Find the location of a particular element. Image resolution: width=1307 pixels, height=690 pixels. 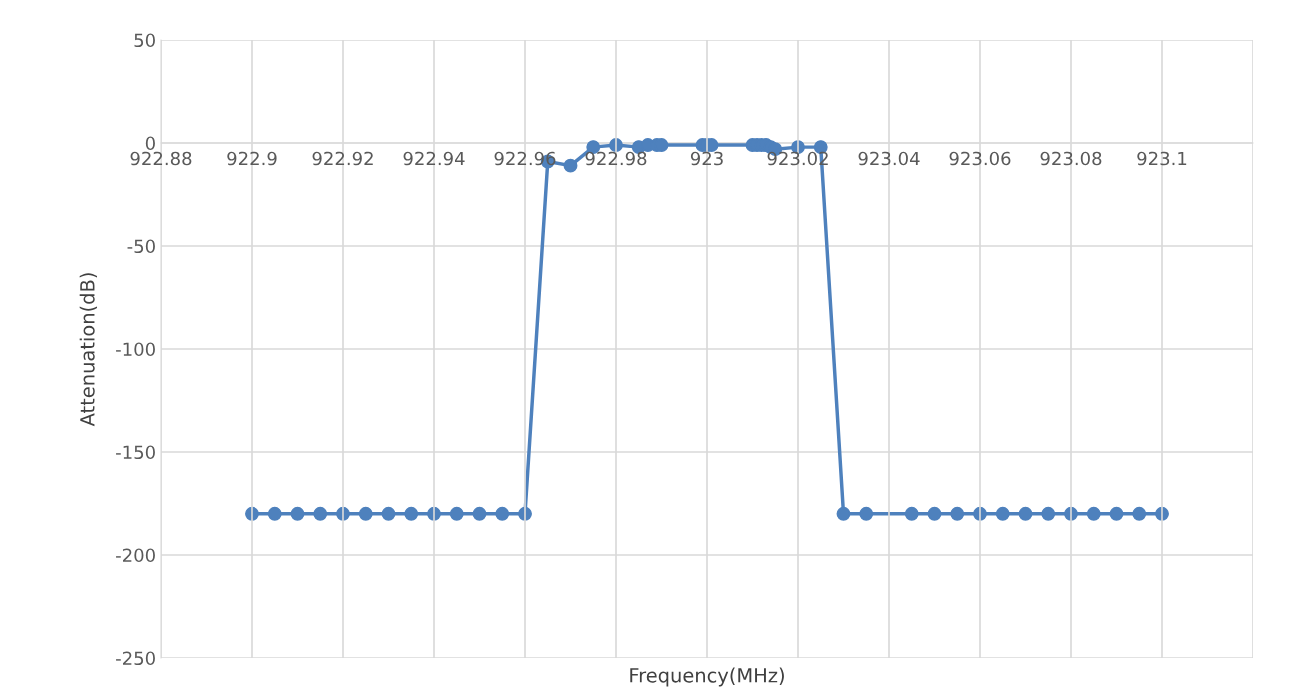

x-tick-label: 922.94 is located at coordinates (434, 158).